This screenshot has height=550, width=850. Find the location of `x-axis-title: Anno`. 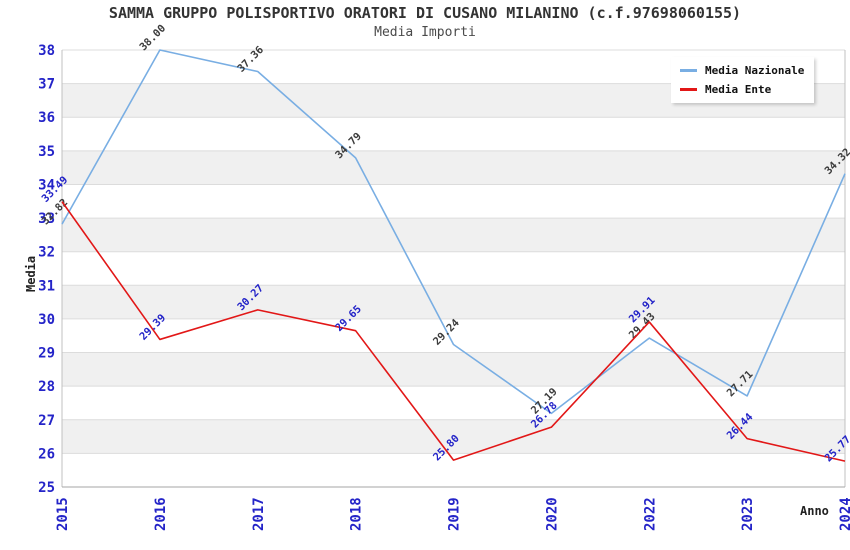

x-axis-title: Anno is located at coordinates (814, 511).